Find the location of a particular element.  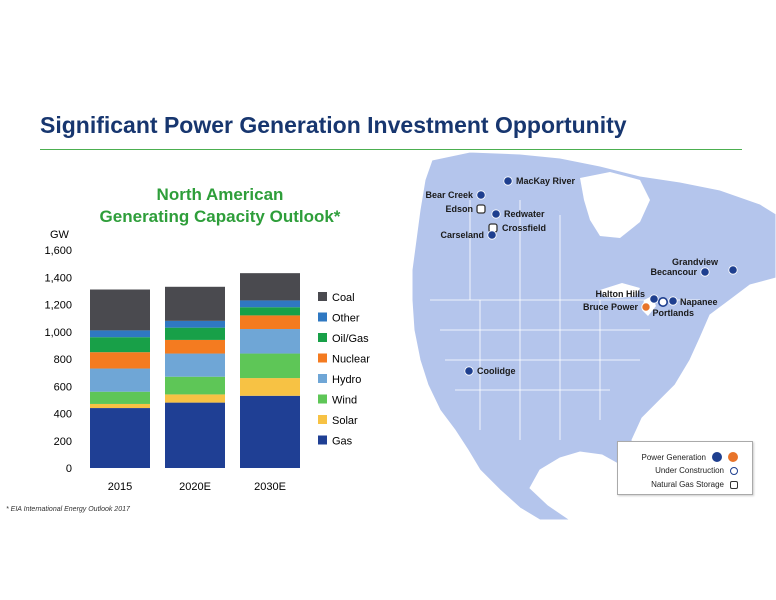

map-location-label: Bear Creek is located at coordinates (449, 195).